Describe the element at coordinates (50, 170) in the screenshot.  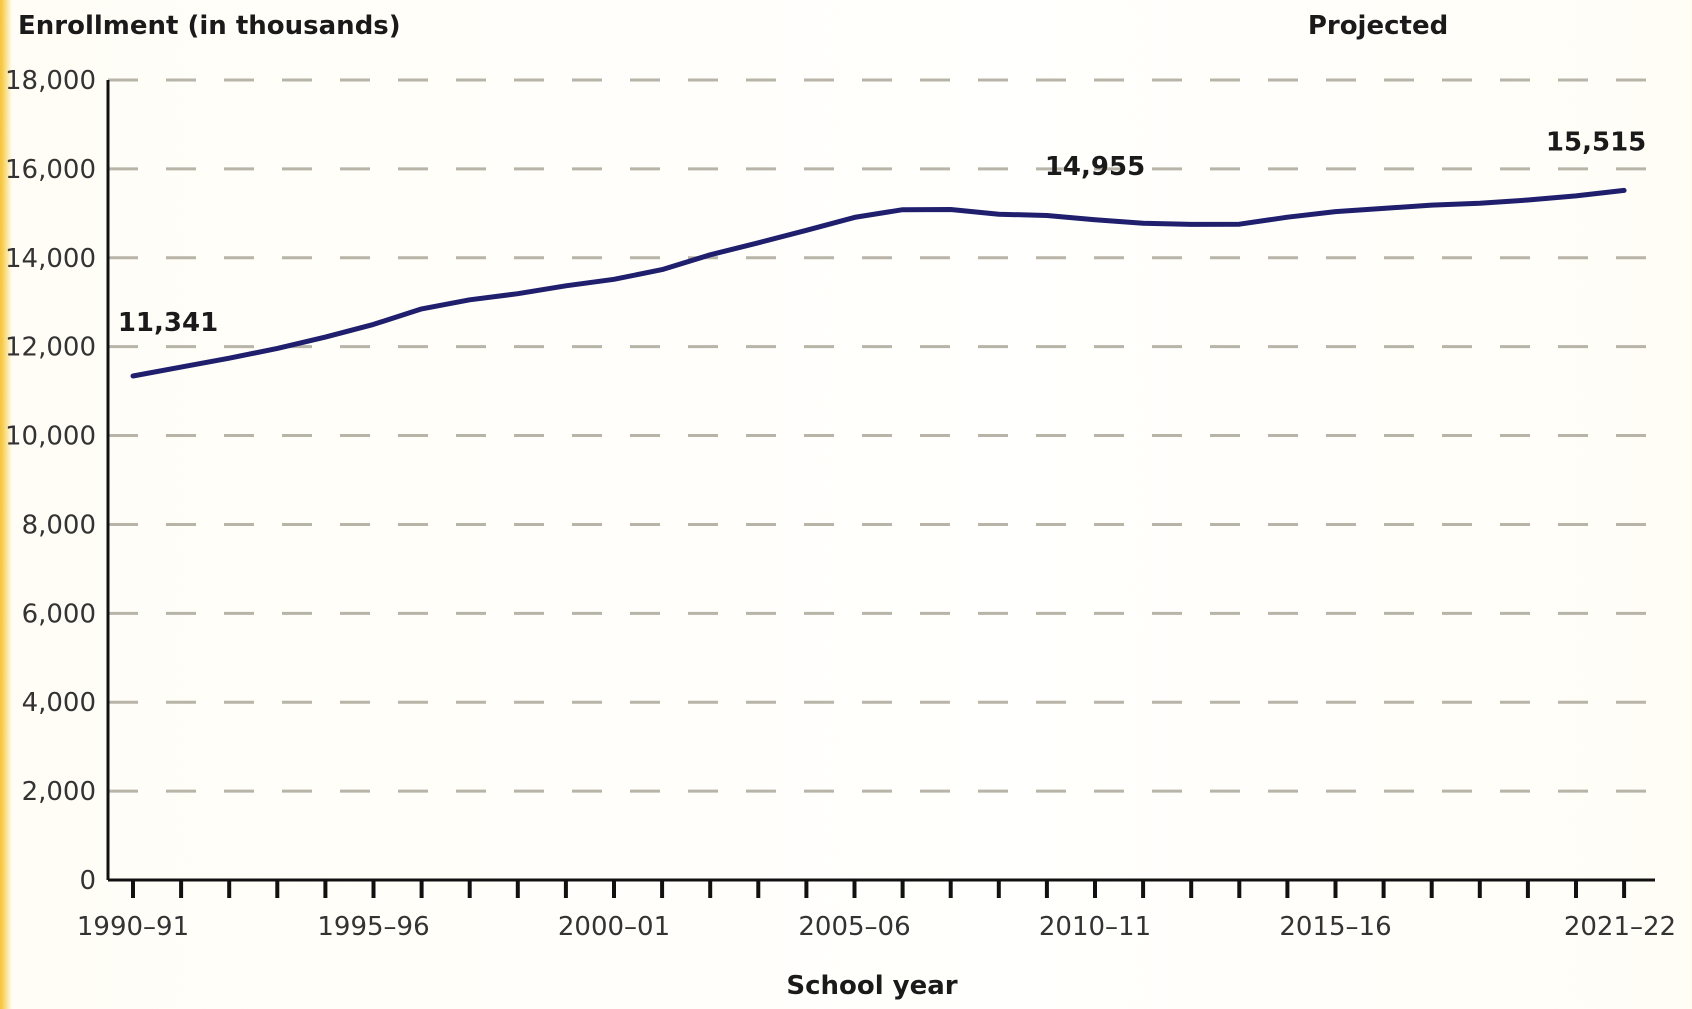
I see `y-tick-label: 16,000` at that location.